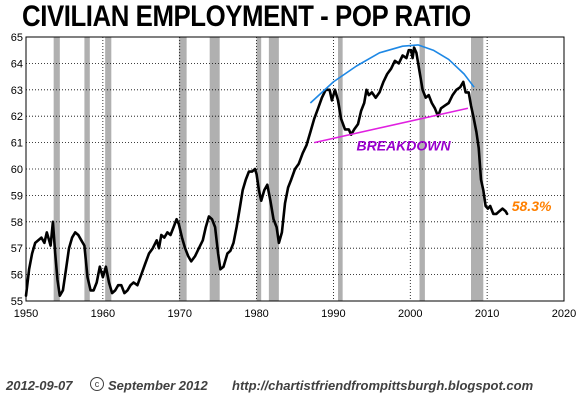 Image resolution: width=580 pixels, height=402 pixels. I want to click on y-tick-label: 65, so click(17, 38).